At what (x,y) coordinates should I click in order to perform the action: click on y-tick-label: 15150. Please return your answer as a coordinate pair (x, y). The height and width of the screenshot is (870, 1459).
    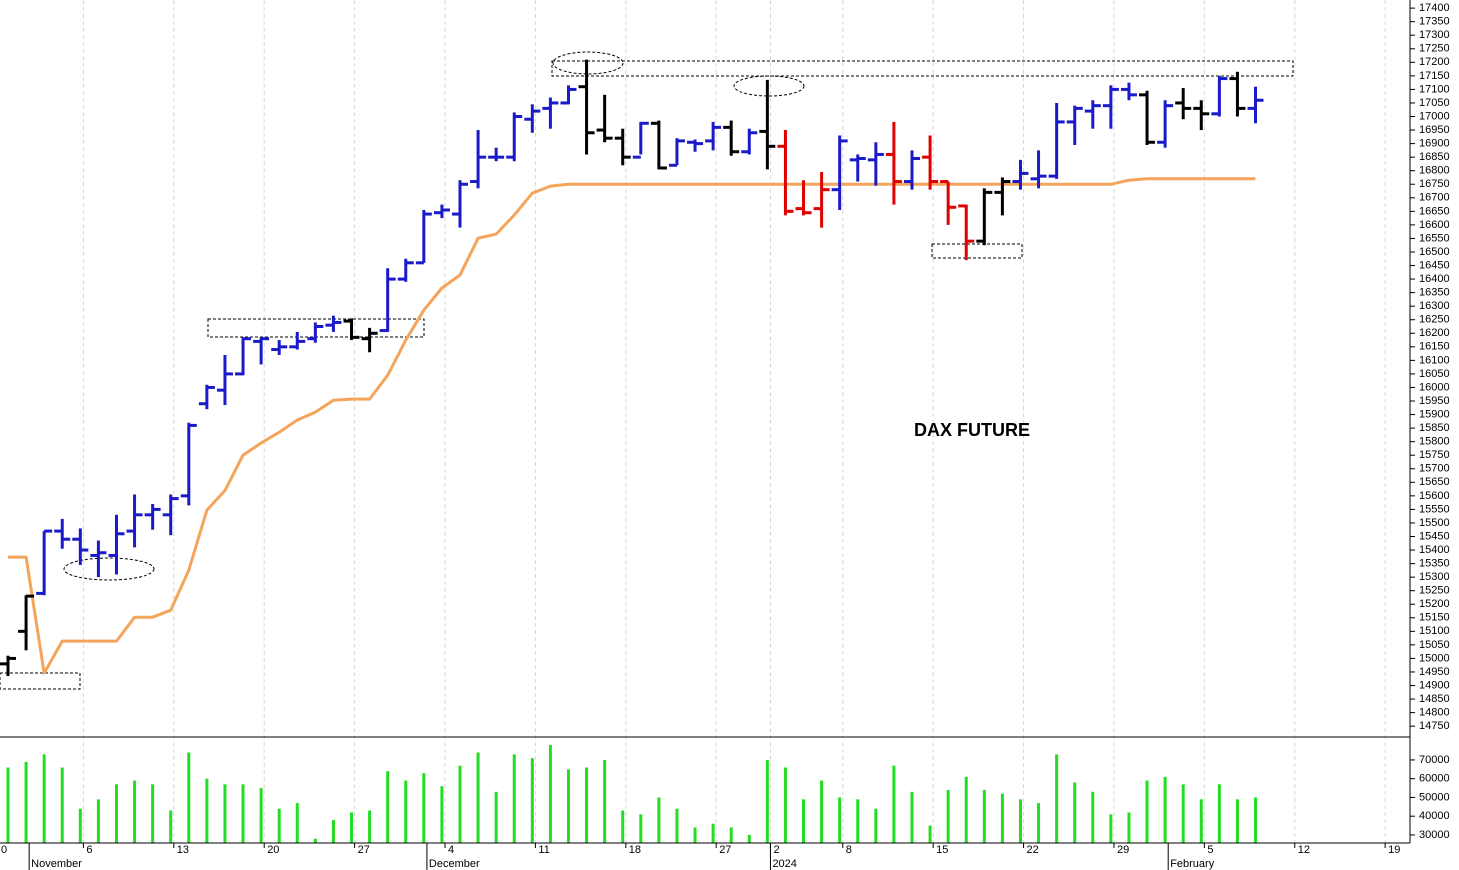
    Looking at the image, I should click on (1434, 618).